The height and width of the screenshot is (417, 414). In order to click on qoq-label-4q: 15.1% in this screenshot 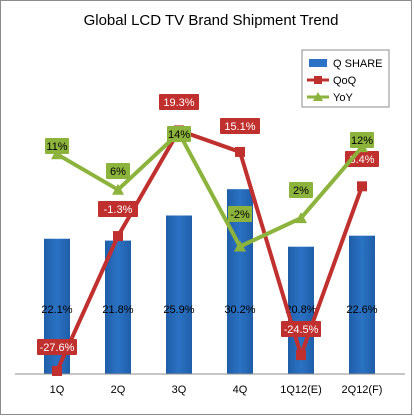, I will do `click(240, 126)`.